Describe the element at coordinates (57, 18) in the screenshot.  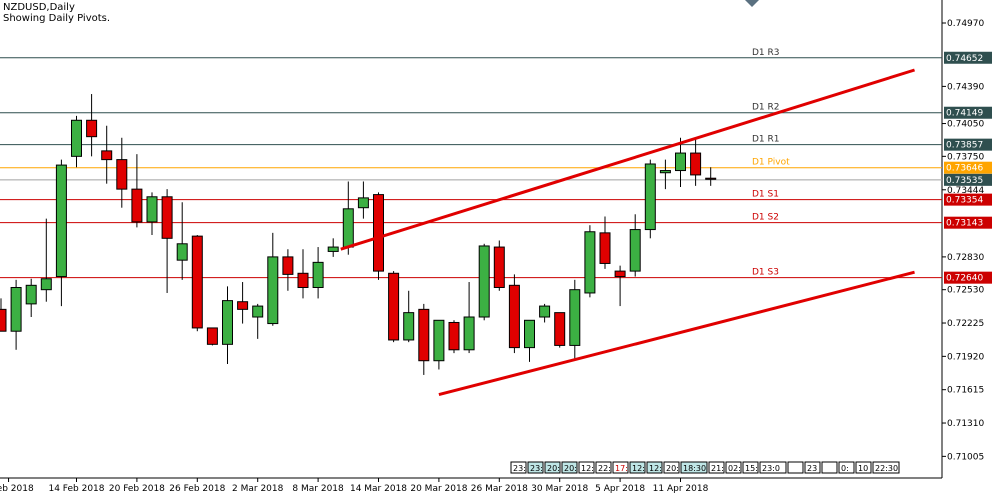
I see `indicator-caption: Showing Daily Pivots.` at that location.